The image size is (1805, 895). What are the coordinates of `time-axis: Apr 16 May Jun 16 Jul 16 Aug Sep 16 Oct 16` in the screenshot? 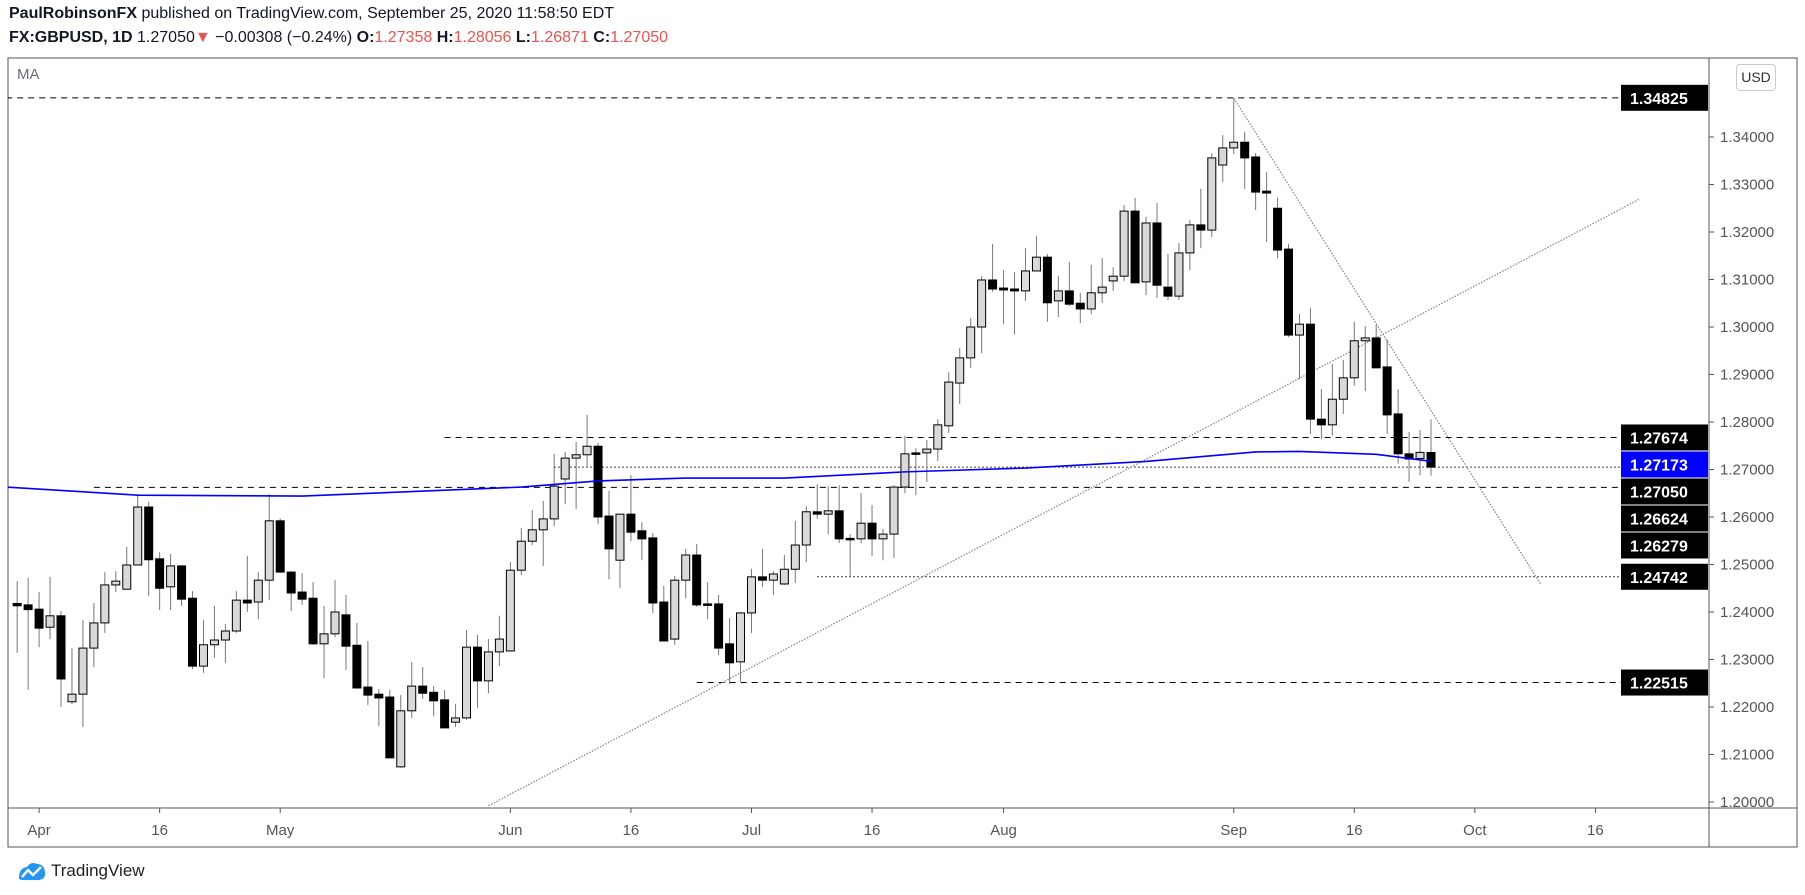 It's located at (815, 823).